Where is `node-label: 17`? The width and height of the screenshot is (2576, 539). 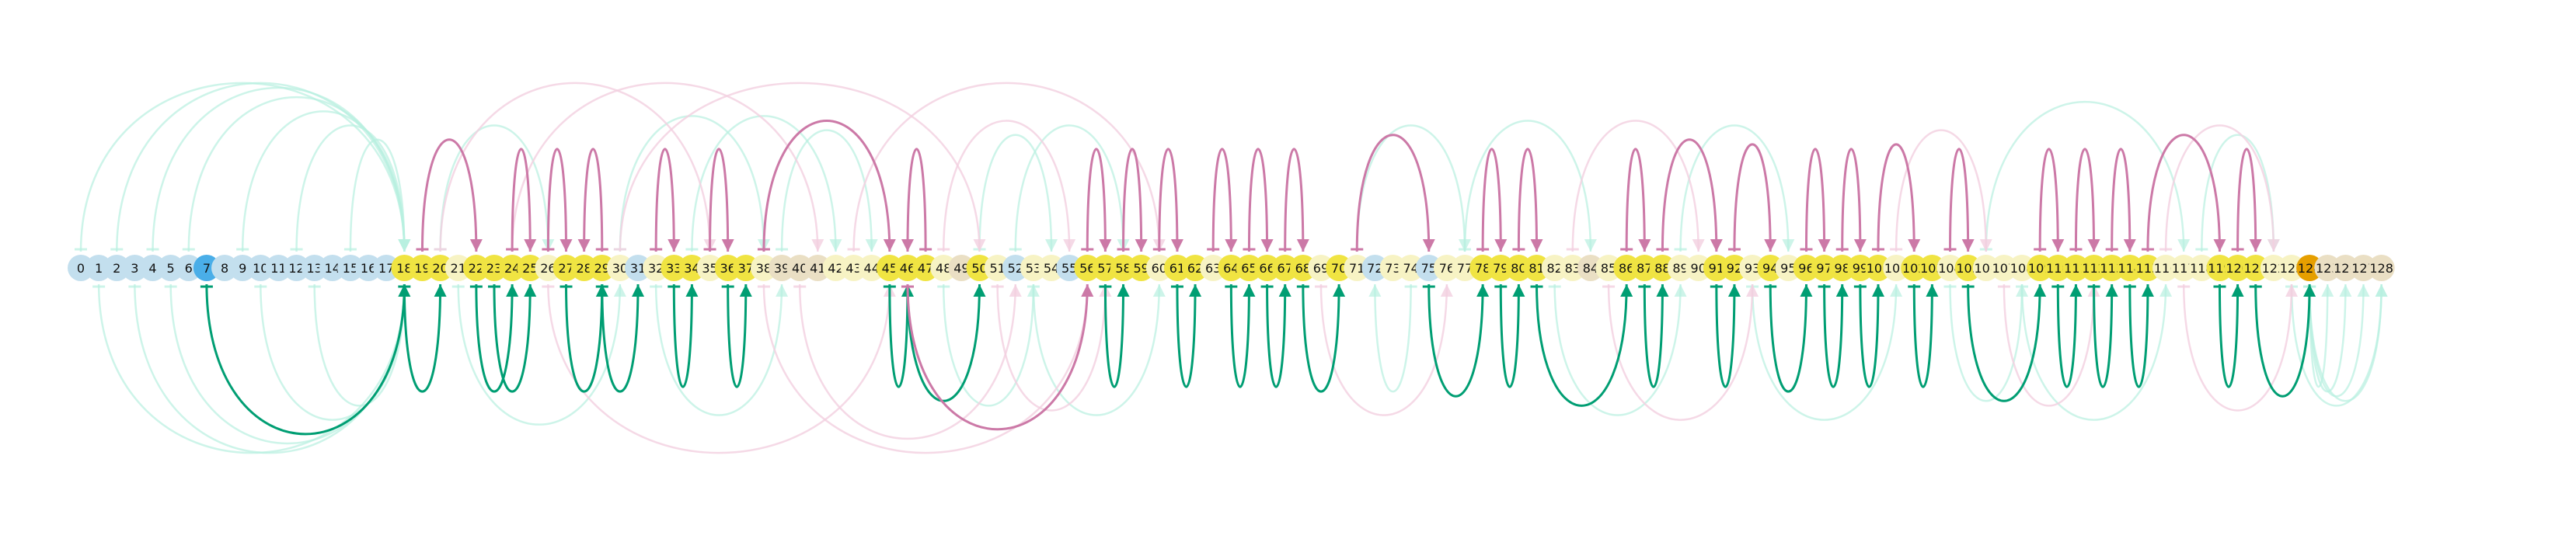
node-label: 17 is located at coordinates (386, 268).